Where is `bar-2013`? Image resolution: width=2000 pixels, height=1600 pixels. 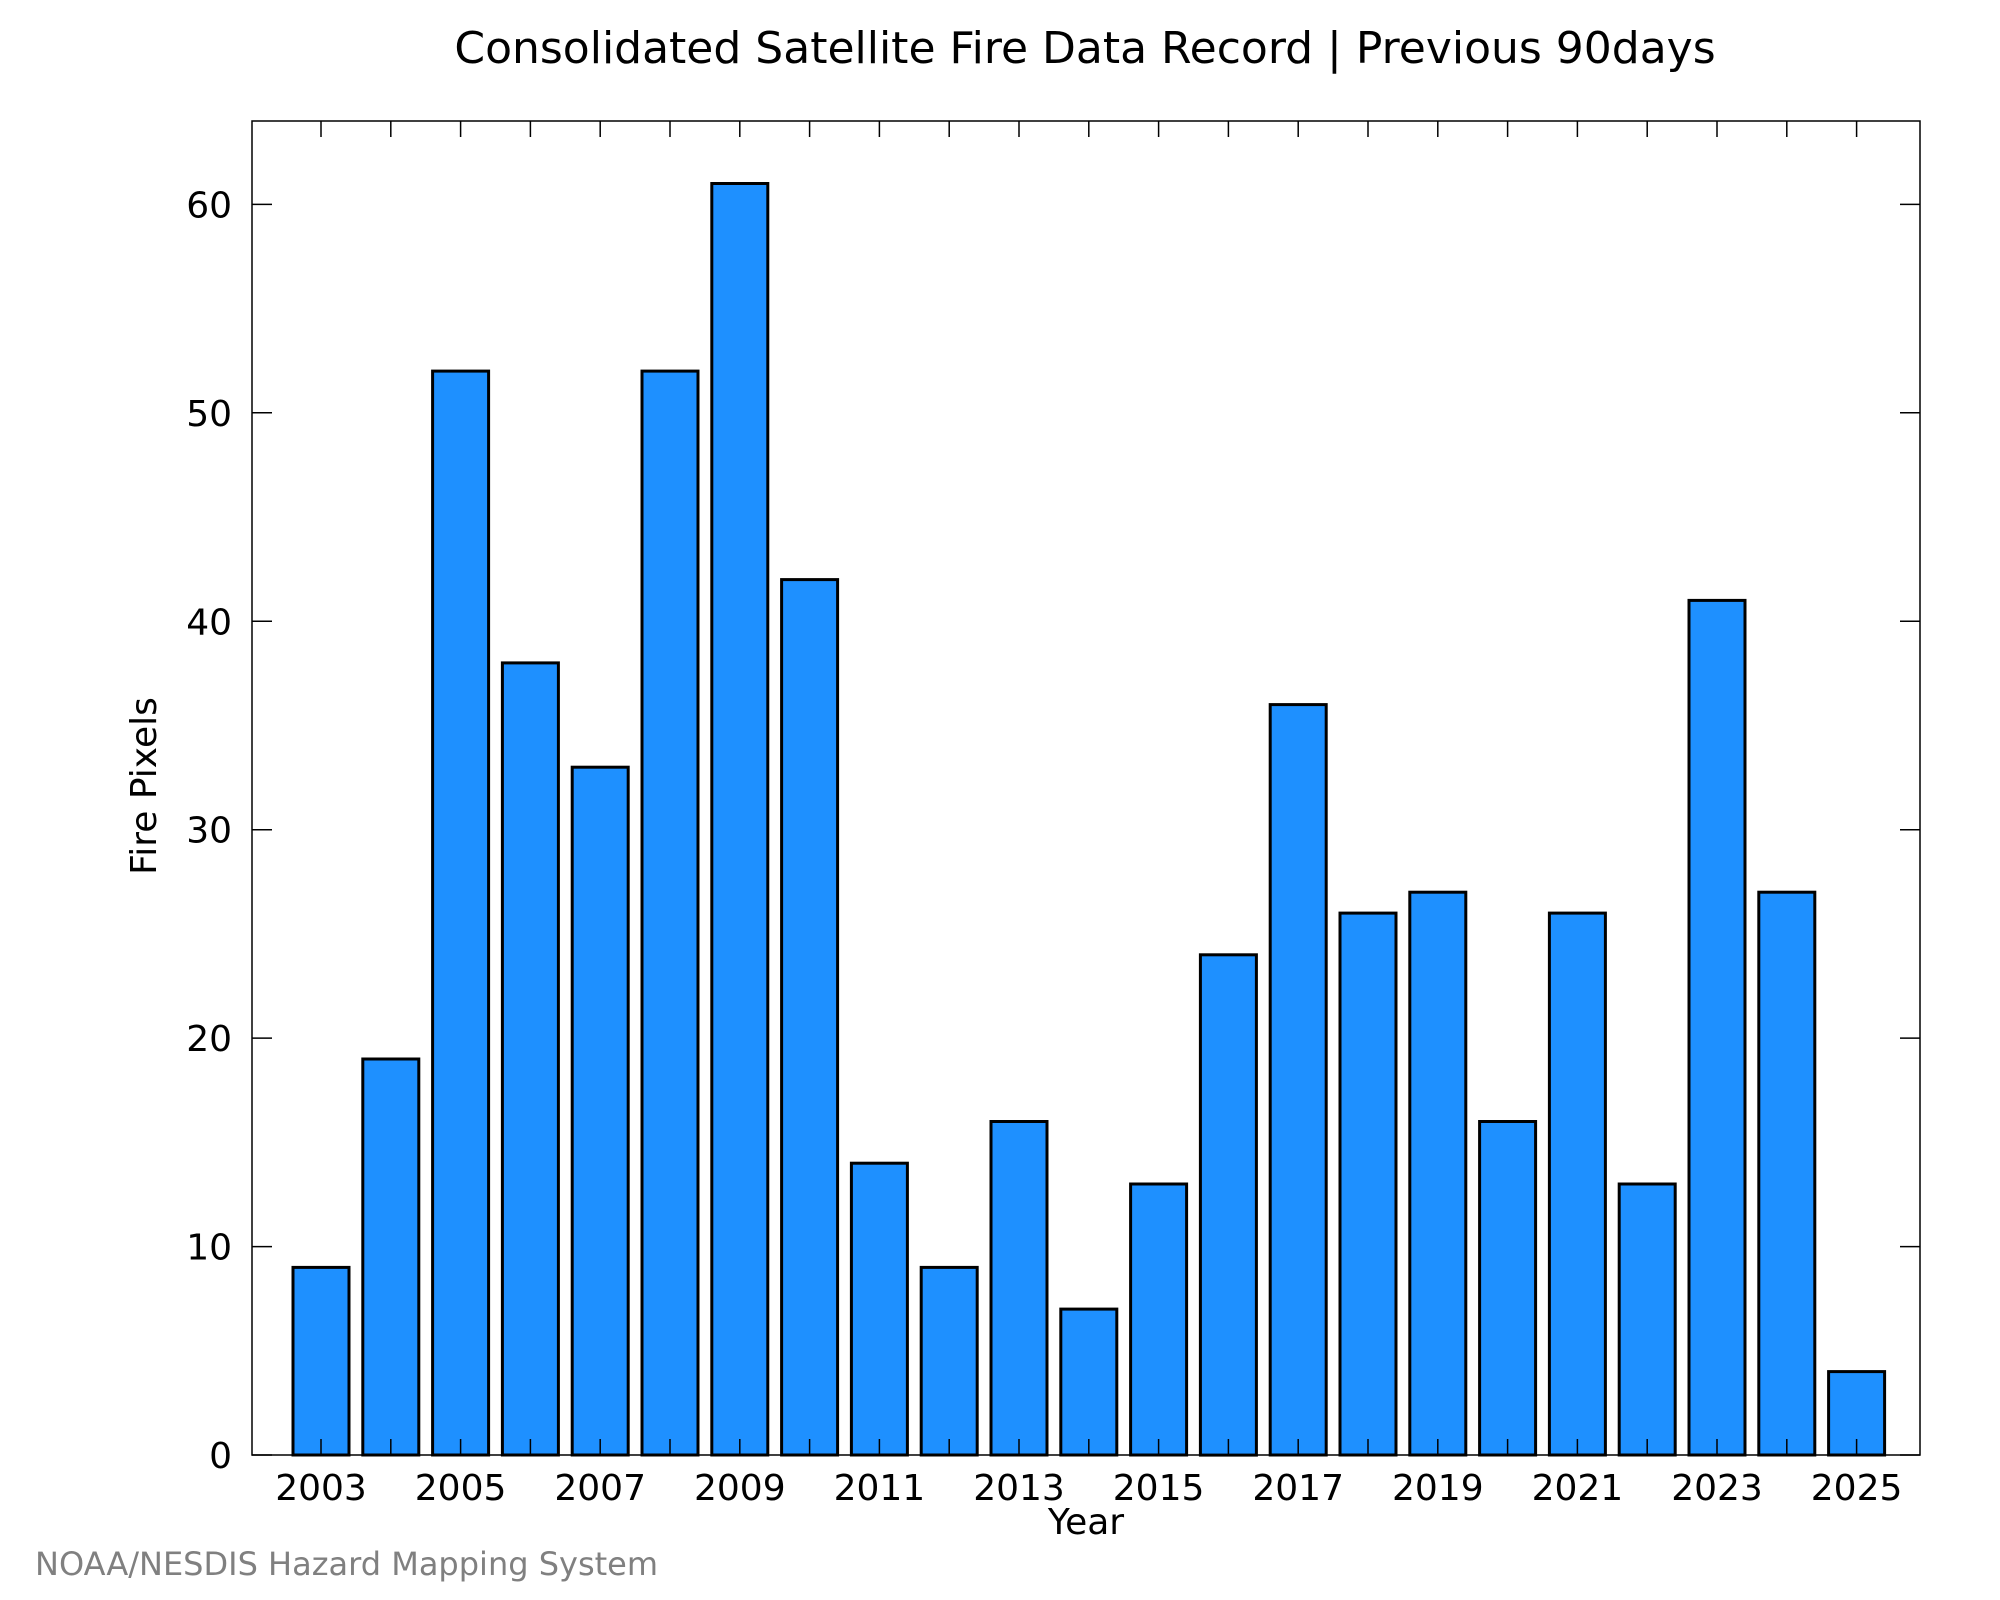 bar-2013 is located at coordinates (1019, 1288).